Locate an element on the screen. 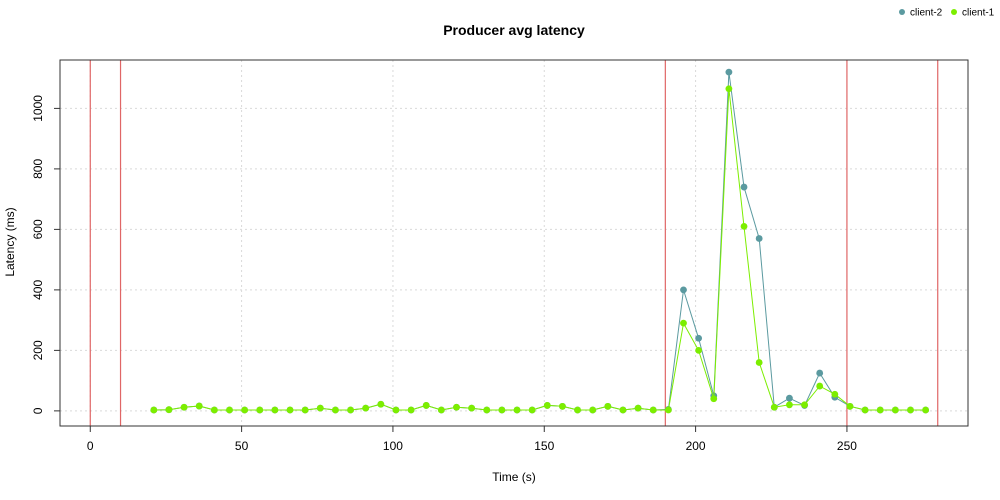 This screenshot has width=1000, height=500. legend-label: client-2 is located at coordinates (926, 13).